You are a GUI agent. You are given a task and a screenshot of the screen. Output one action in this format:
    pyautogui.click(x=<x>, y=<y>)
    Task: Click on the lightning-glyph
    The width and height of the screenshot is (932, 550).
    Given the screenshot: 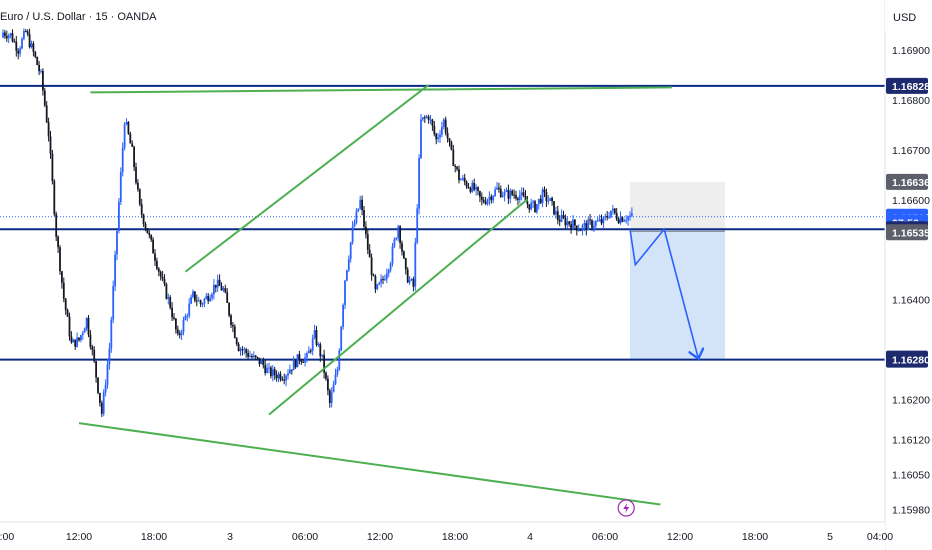 What is the action you would take?
    pyautogui.click(x=626, y=508)
    